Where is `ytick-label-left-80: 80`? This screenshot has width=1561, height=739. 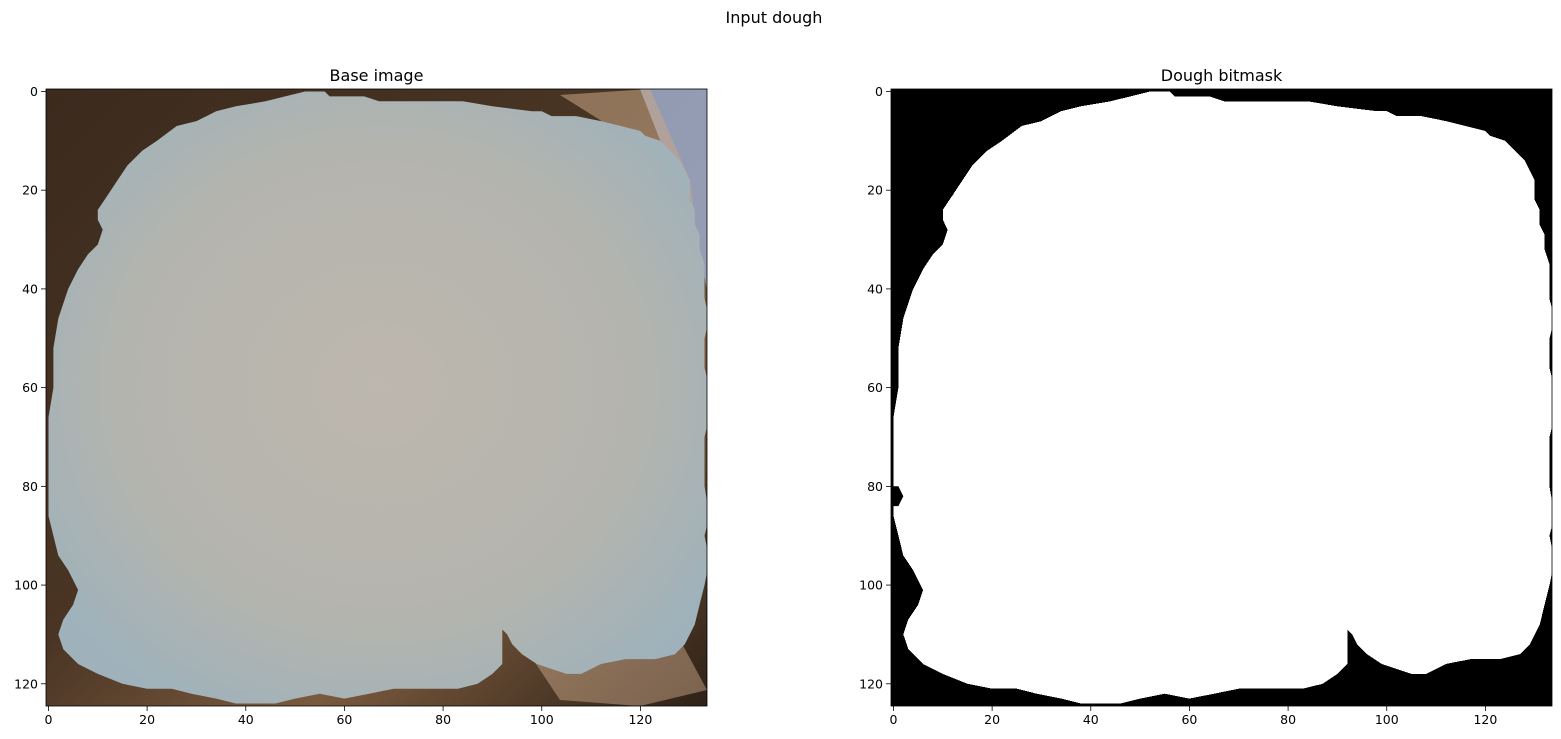 ytick-label-left-80: 80 is located at coordinates (30, 486).